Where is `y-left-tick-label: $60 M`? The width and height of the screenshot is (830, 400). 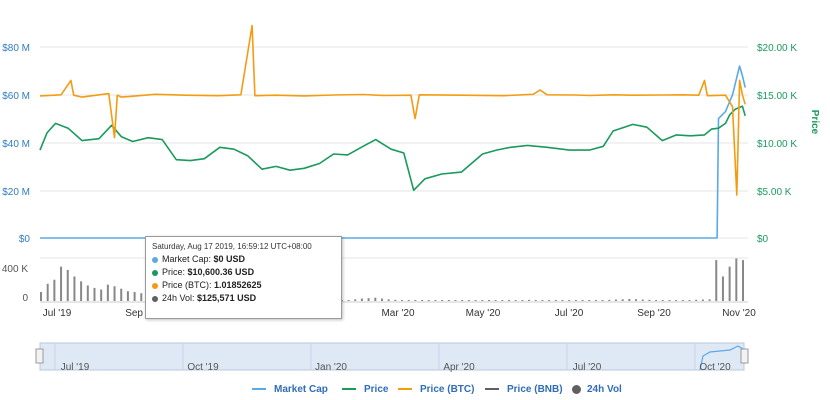
y-left-tick-label: $60 M is located at coordinates (16, 96).